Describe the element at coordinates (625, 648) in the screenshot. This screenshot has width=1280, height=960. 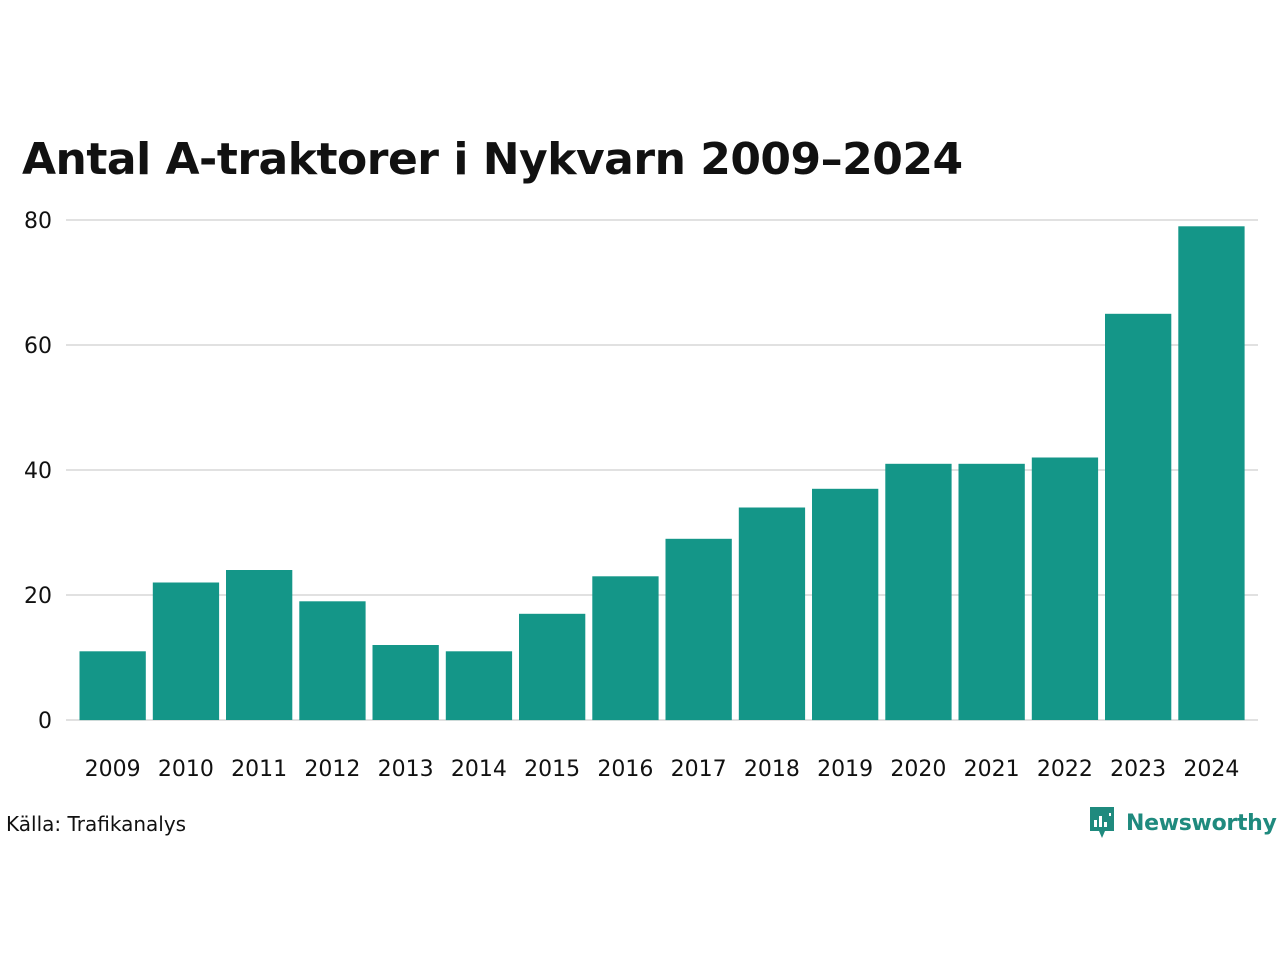
I see `bar-2016` at that location.